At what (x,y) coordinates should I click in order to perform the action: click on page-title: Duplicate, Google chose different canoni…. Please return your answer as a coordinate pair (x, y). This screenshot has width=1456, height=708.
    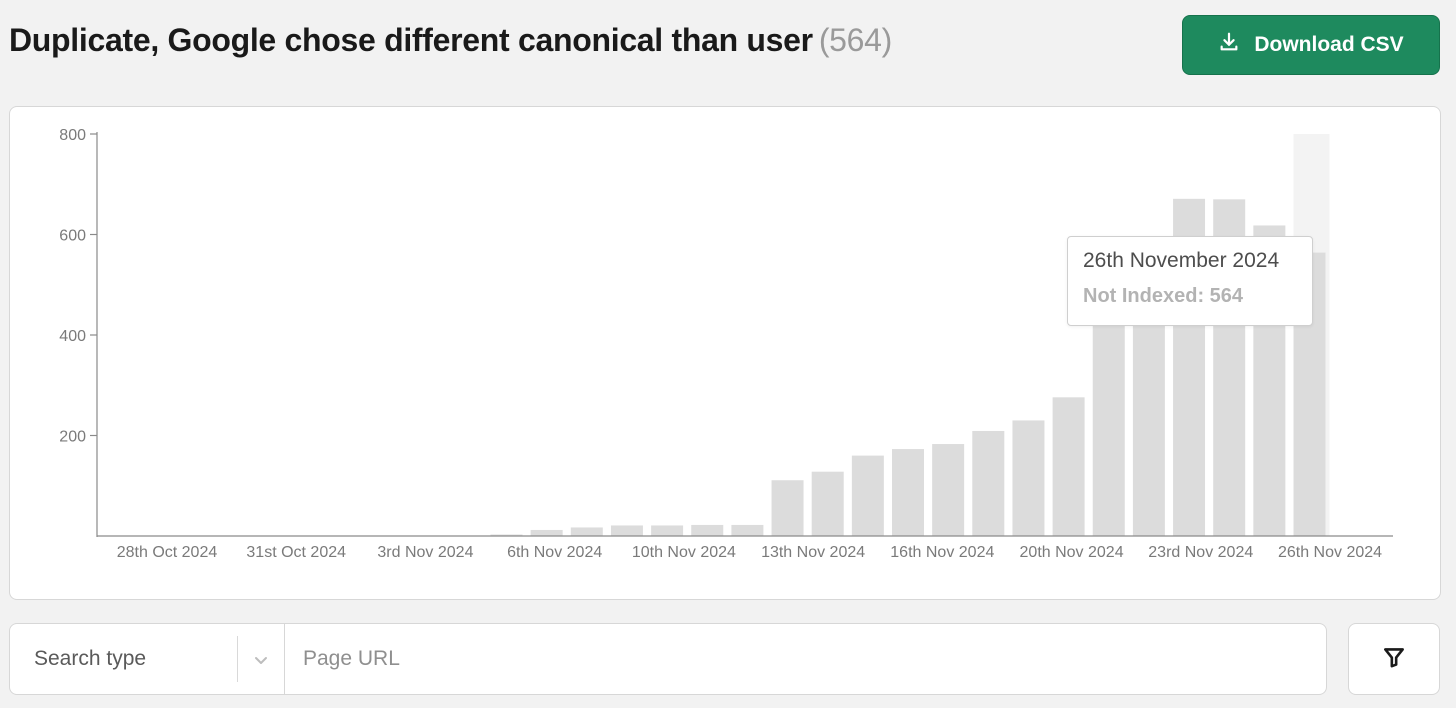
    Looking at the image, I should click on (450, 40).